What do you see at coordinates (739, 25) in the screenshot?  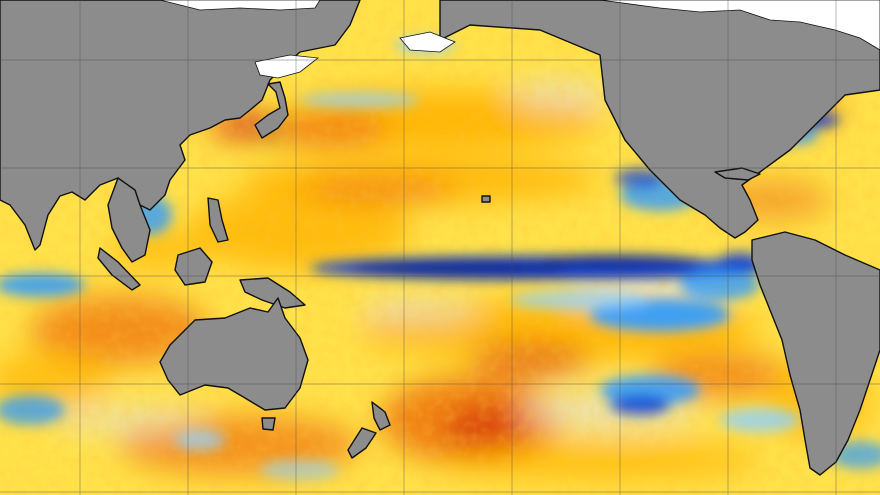 I see `arctic-ice-north-america` at bounding box center [739, 25].